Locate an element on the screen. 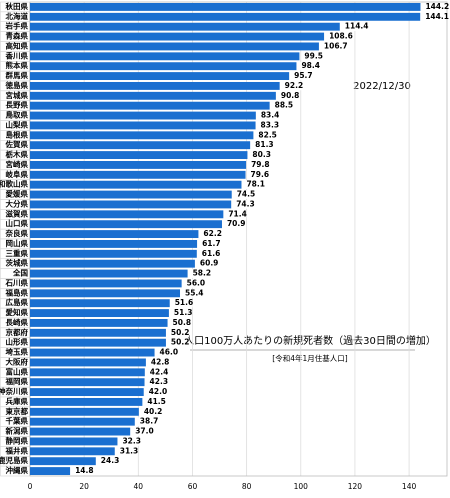  value-label: 71.4 is located at coordinates (237, 213).